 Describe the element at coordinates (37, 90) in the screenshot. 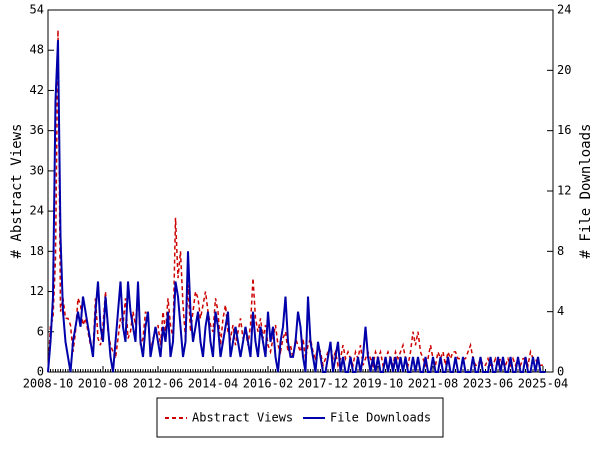

I see `y-tick-label: 42` at that location.